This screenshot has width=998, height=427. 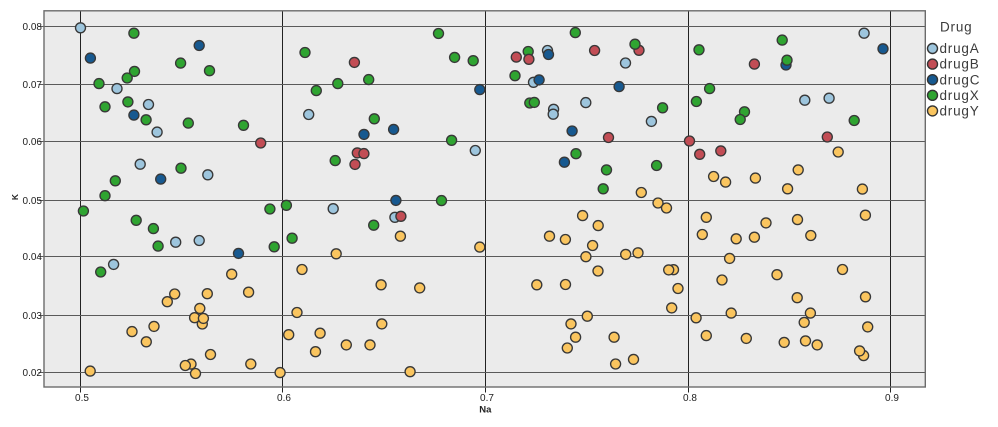 I want to click on svg-text: 0.05, so click(x=33, y=201).